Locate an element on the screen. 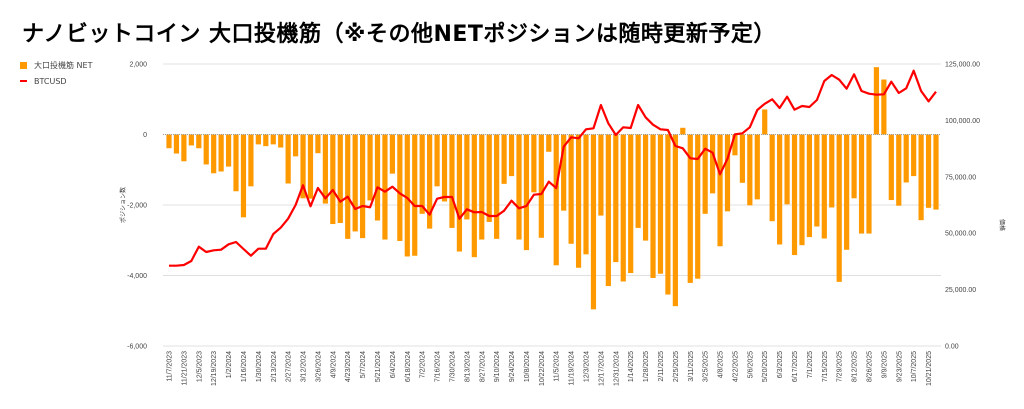 The image size is (1024, 409). x-tick-label: 8/26/2025 is located at coordinates (869, 366).